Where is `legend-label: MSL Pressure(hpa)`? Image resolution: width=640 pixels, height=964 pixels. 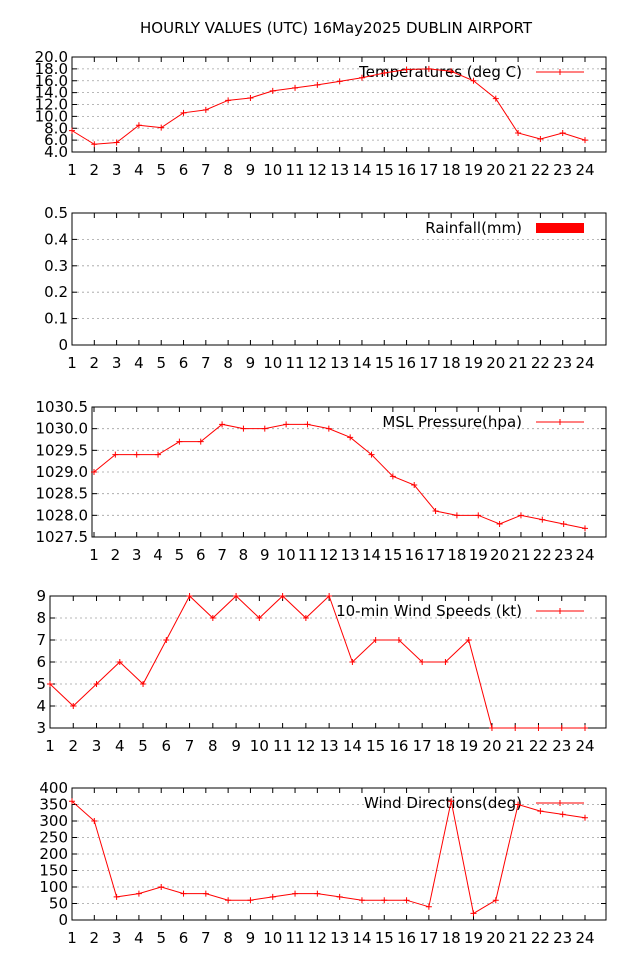 legend-label: MSL Pressure(hpa) is located at coordinates (452, 422).